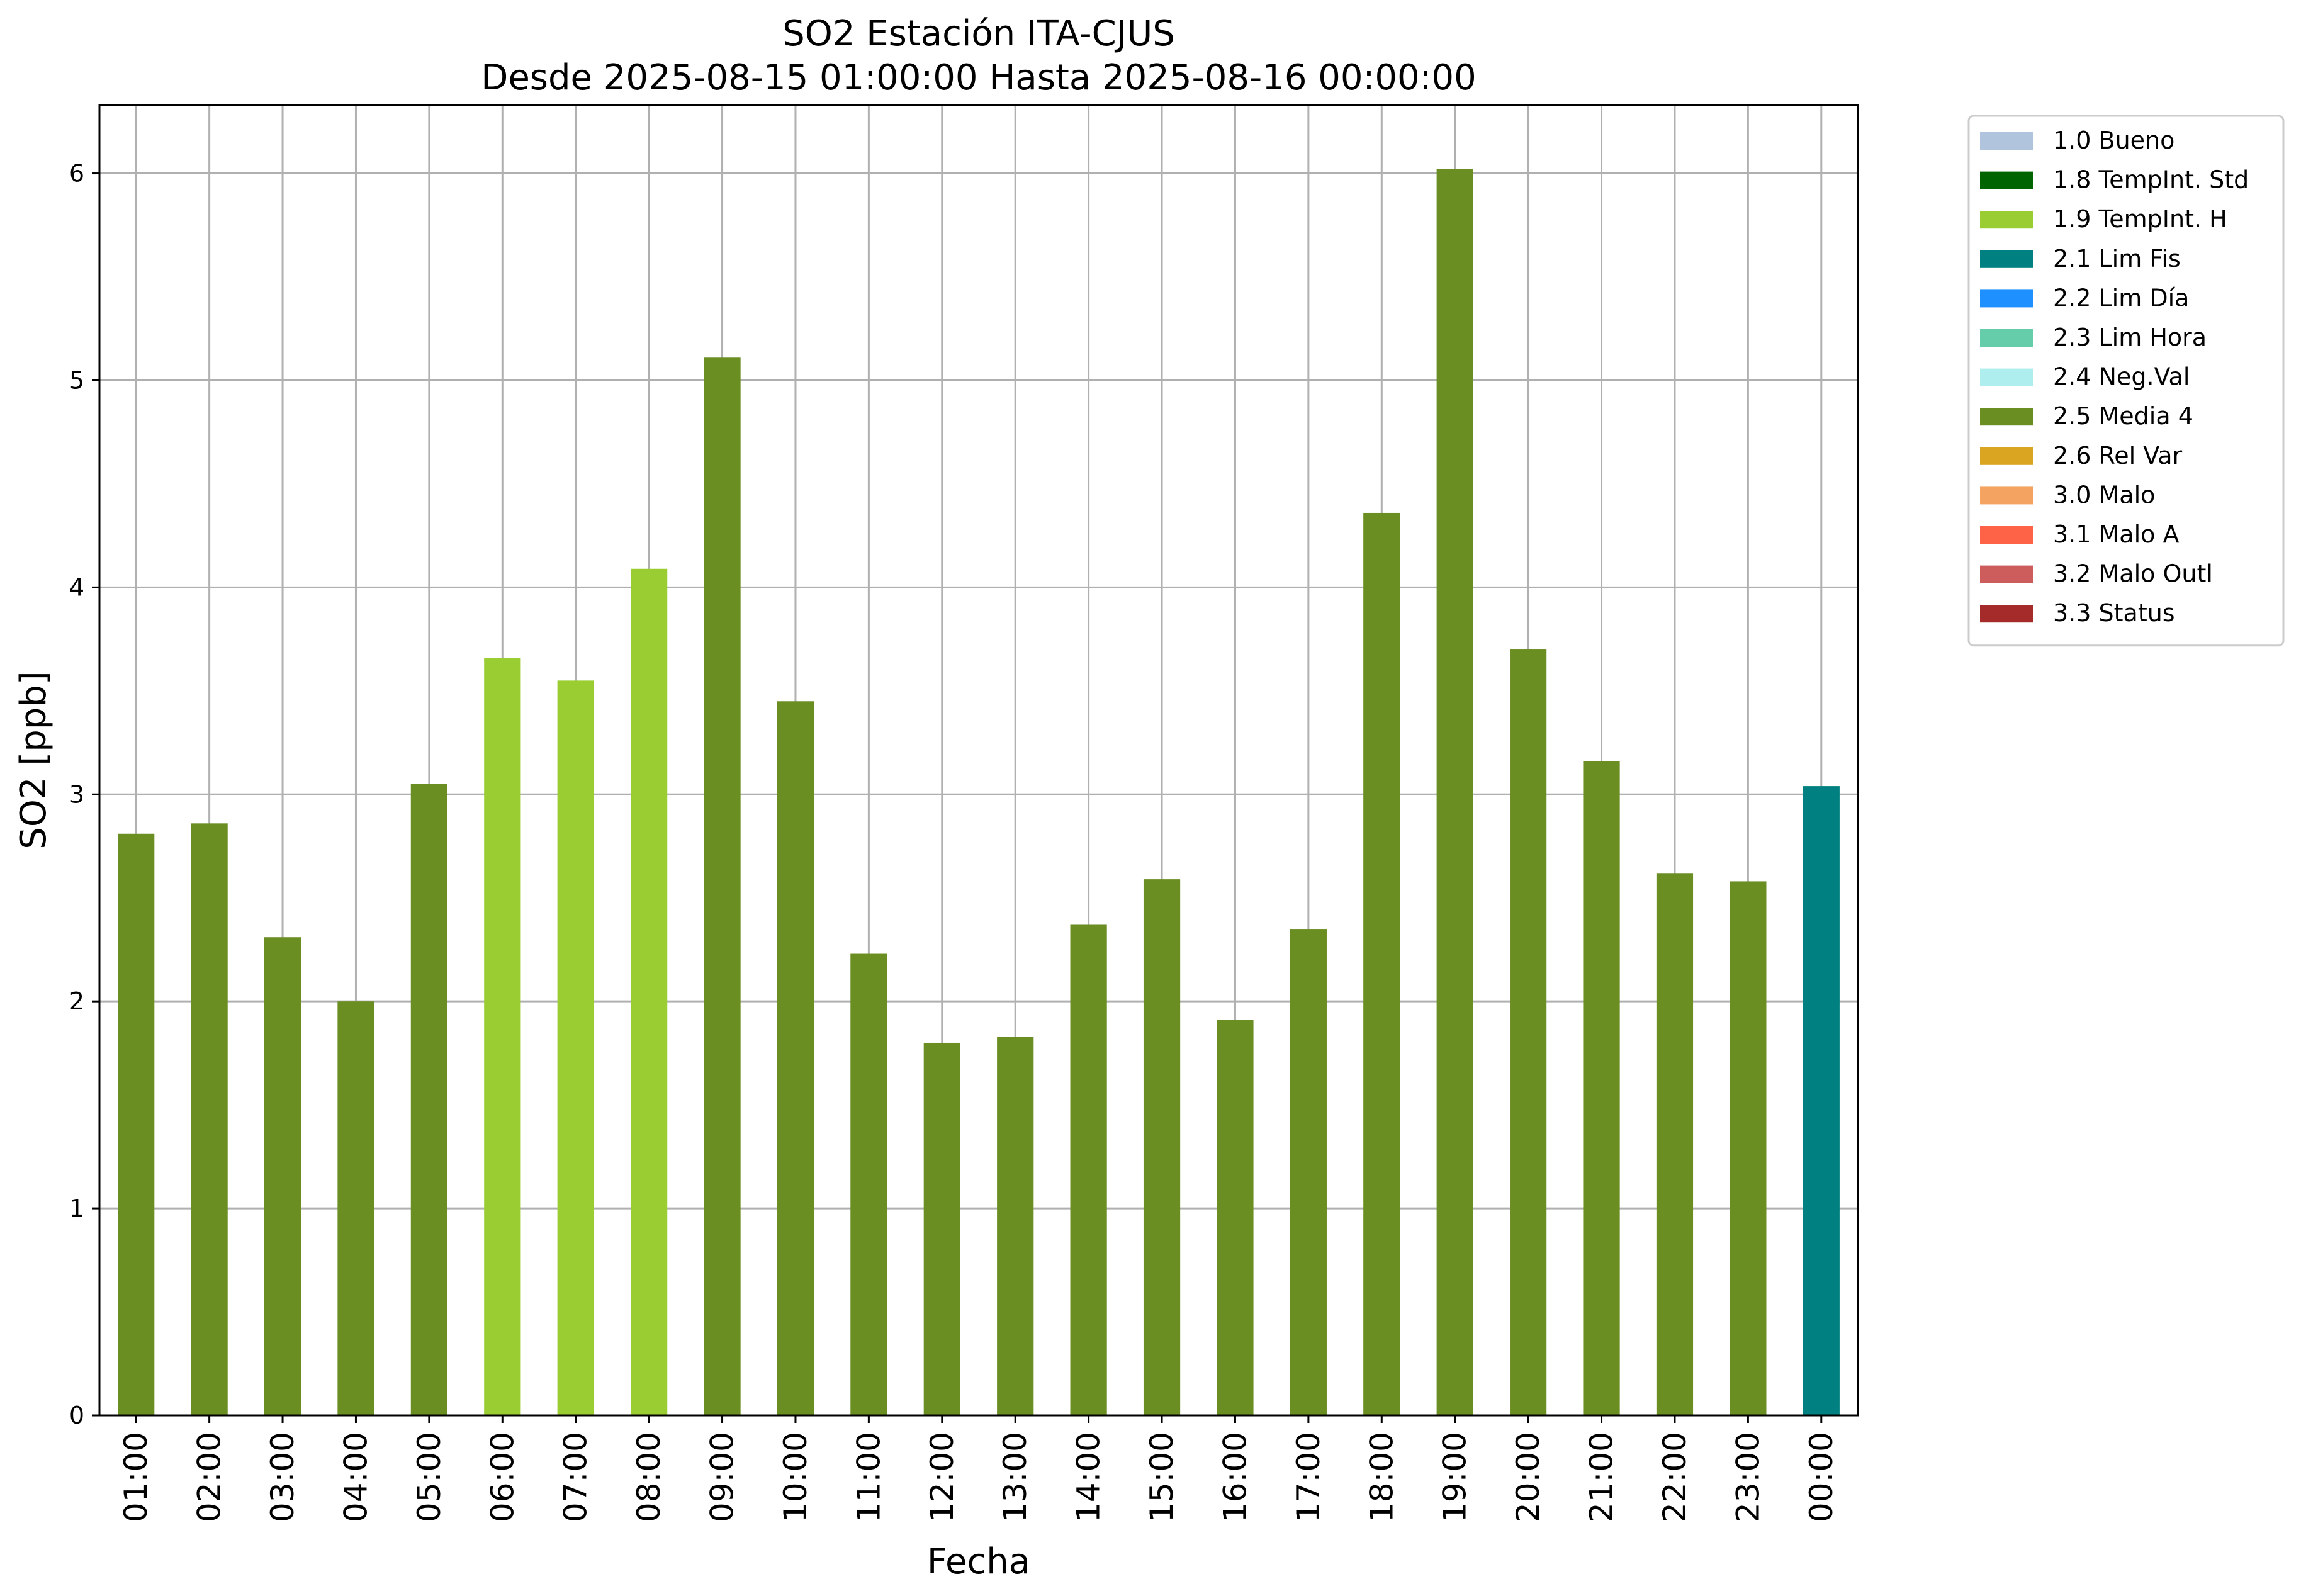 The image size is (2301, 1596). I want to click on bar-2000, so click(1529, 1032).